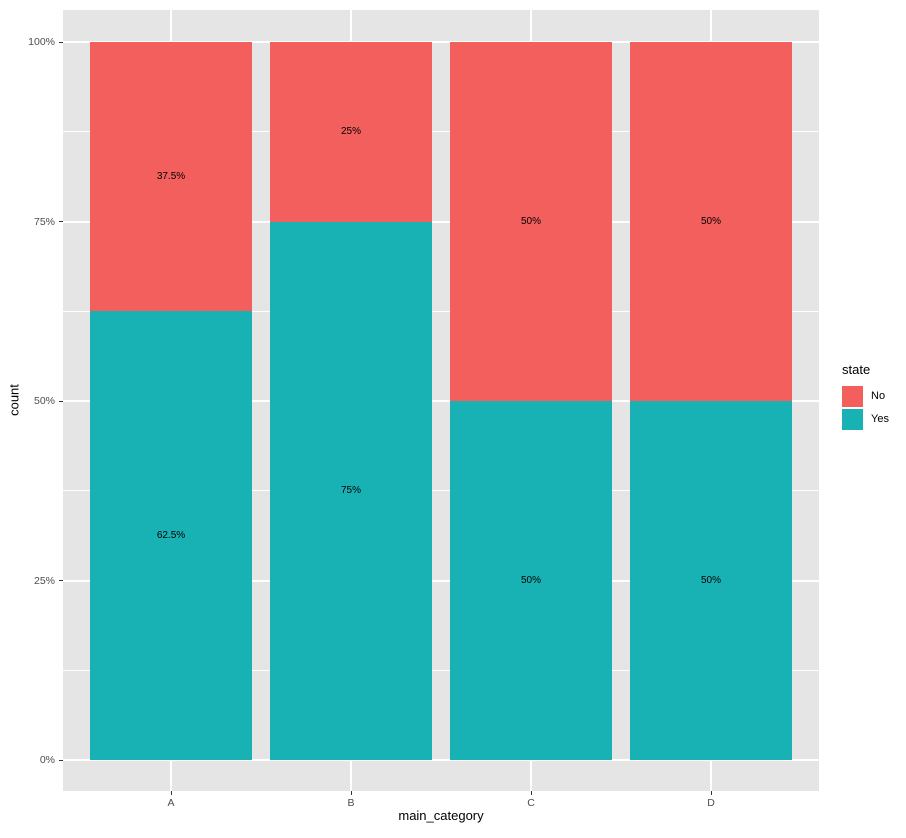  I want to click on bar-B-yes-segment: 75%, so click(351, 490).